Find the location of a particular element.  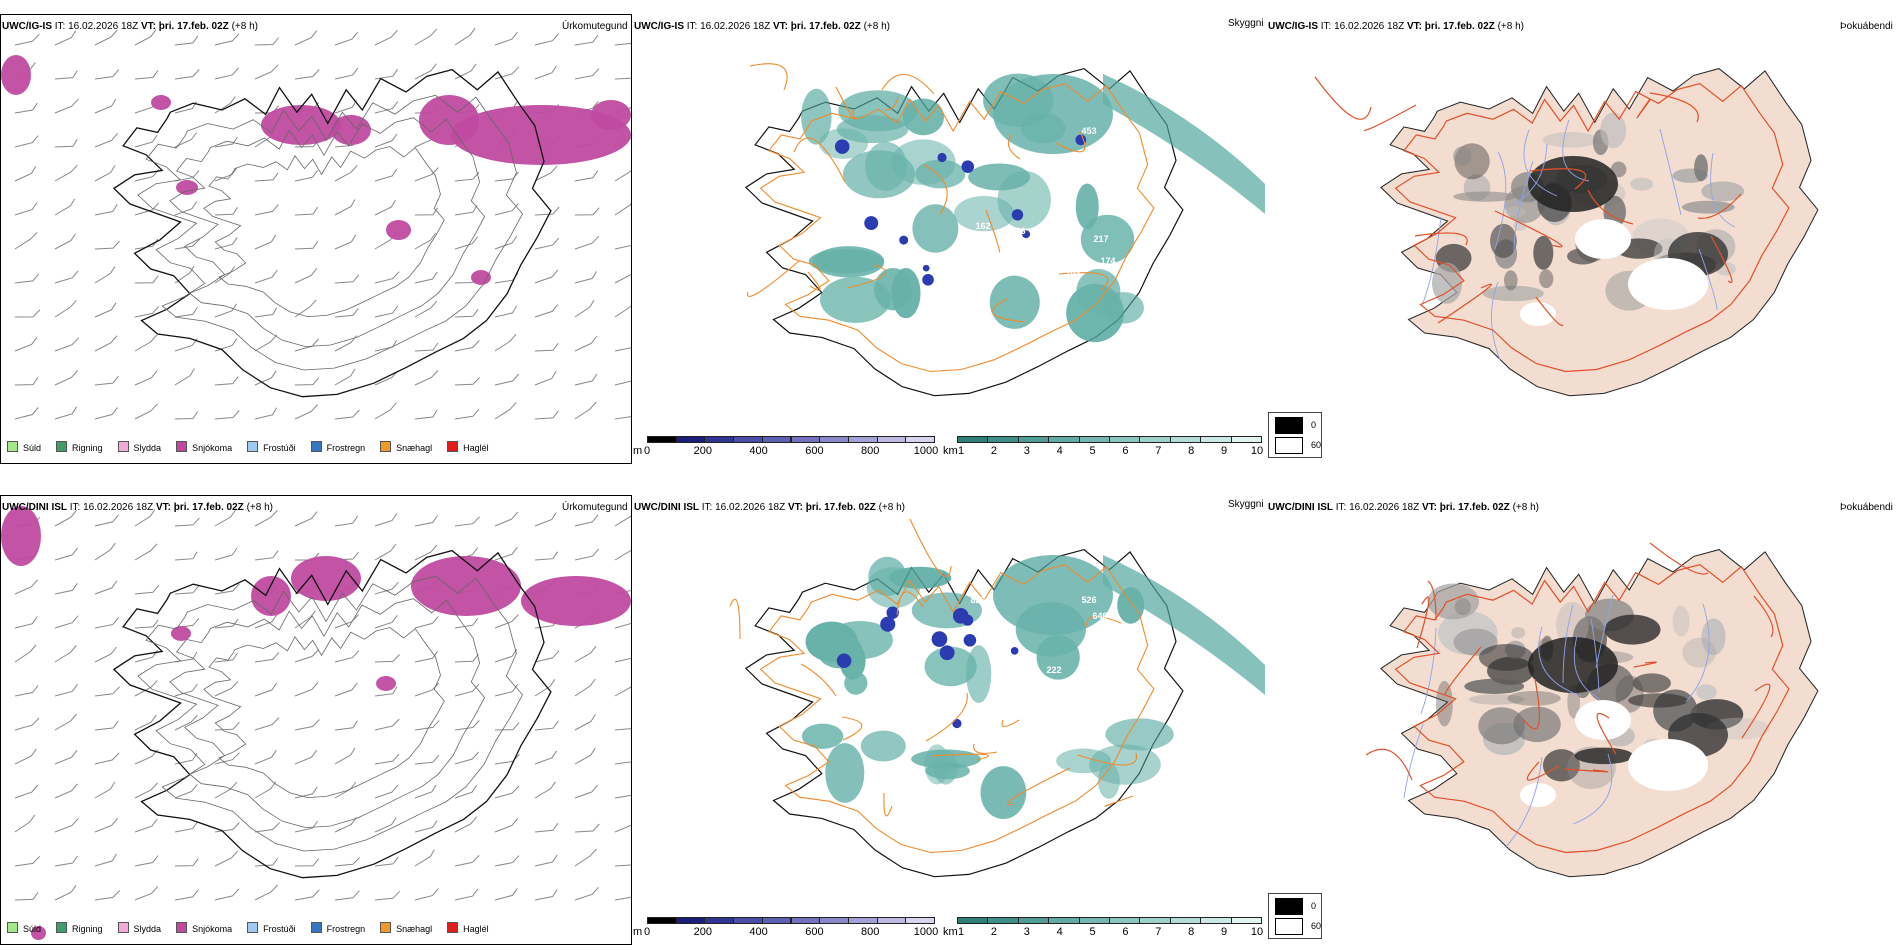

precip-type-map-top is located at coordinates (316, 223).